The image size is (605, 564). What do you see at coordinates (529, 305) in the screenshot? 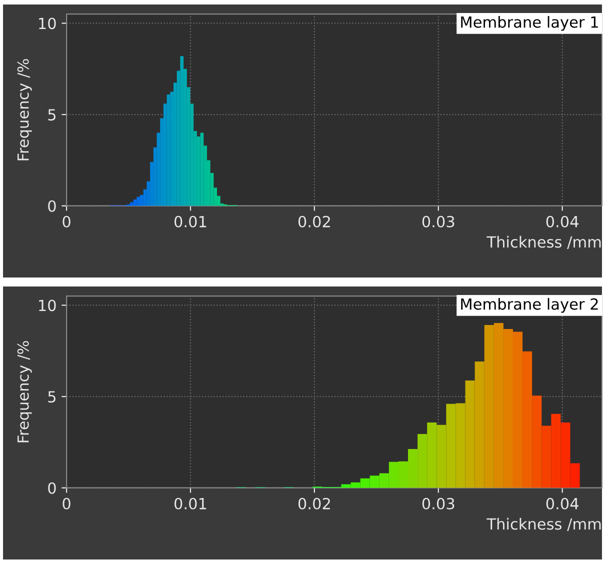
I see `chart-title: Membrane layer 2` at bounding box center [529, 305].